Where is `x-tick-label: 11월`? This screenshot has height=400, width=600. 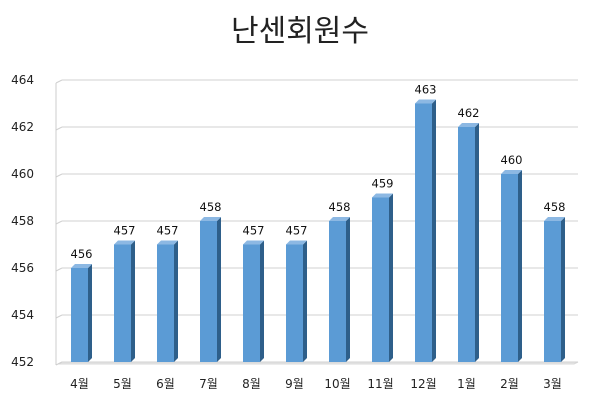
x-tick-label: 11월 is located at coordinates (380, 384).